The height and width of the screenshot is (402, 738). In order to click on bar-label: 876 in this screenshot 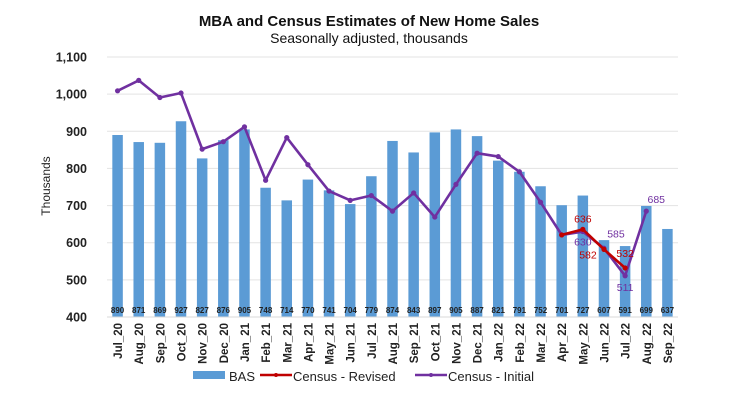, I will do `click(224, 310)`.